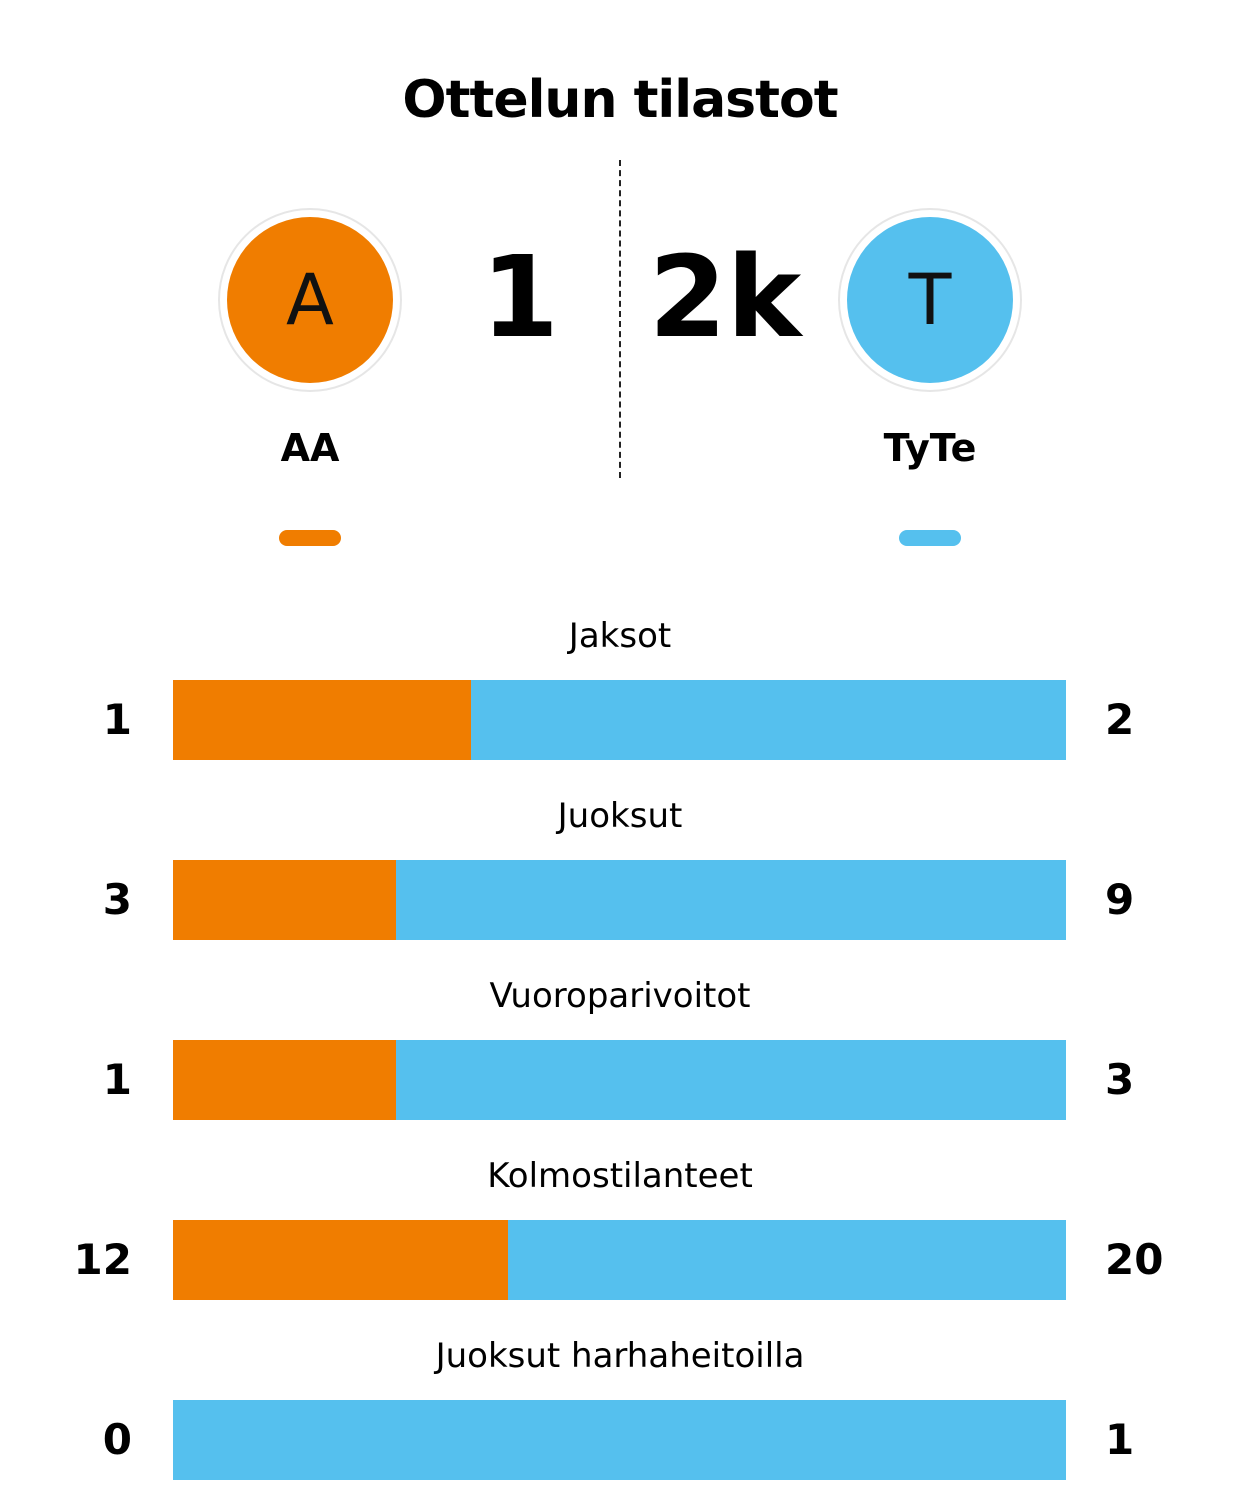  Describe the element at coordinates (1134, 1259) in the screenshot. I see `stat-value-away: 20` at that location.